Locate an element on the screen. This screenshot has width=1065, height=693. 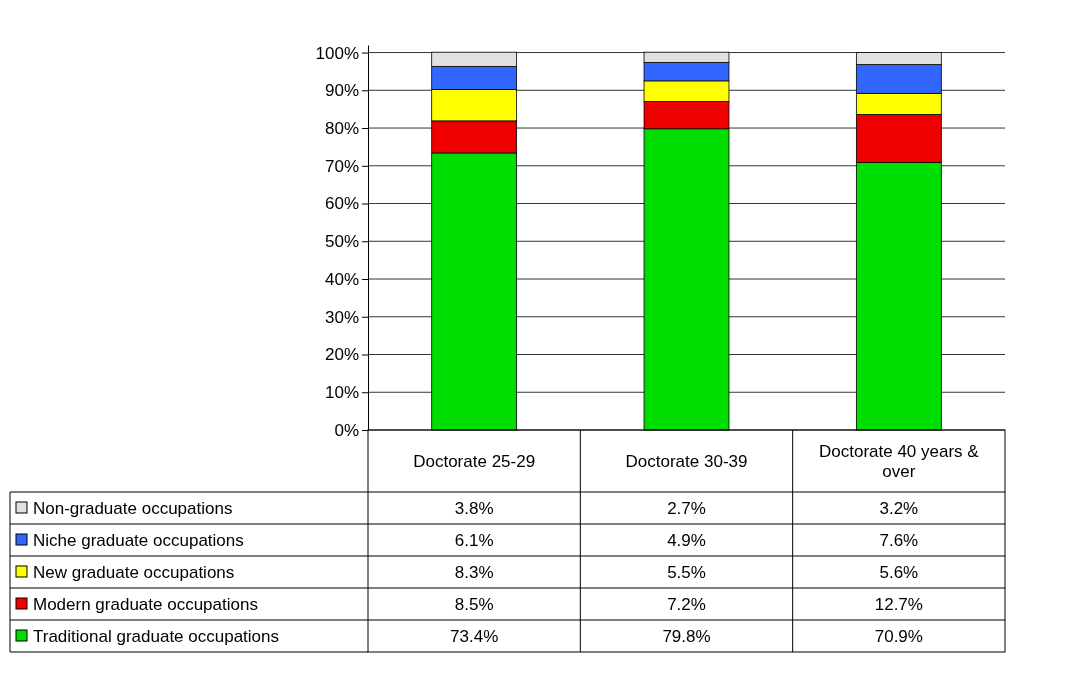
y-tick-label: 30% is located at coordinates (341, 317).